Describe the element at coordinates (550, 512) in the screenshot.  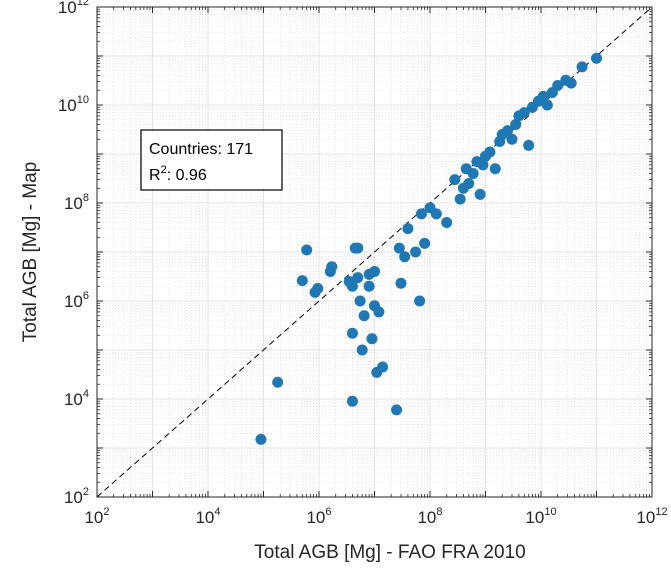
I see `x-tick-exponent: 10` at that location.